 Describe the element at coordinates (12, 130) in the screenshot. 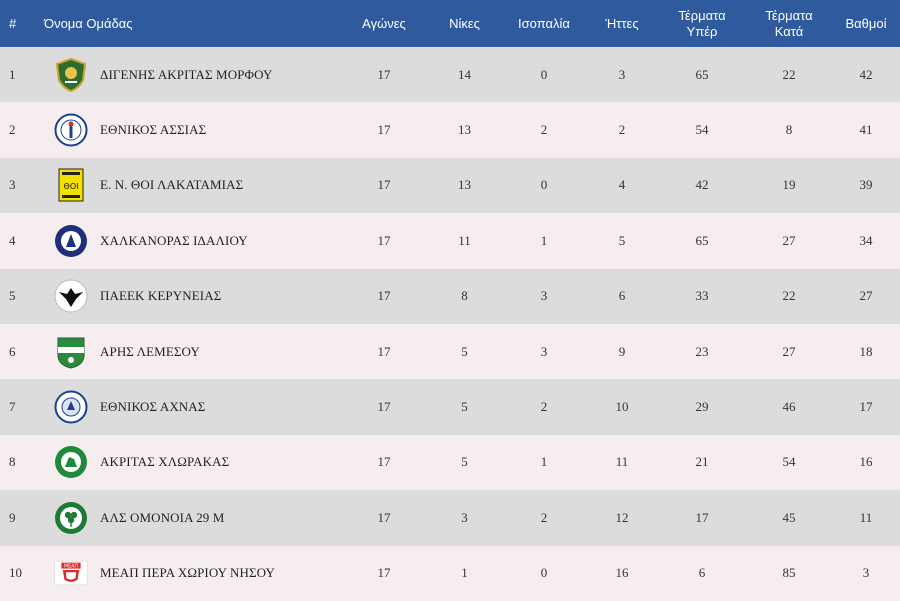

I see `position-cell: 2` at that location.